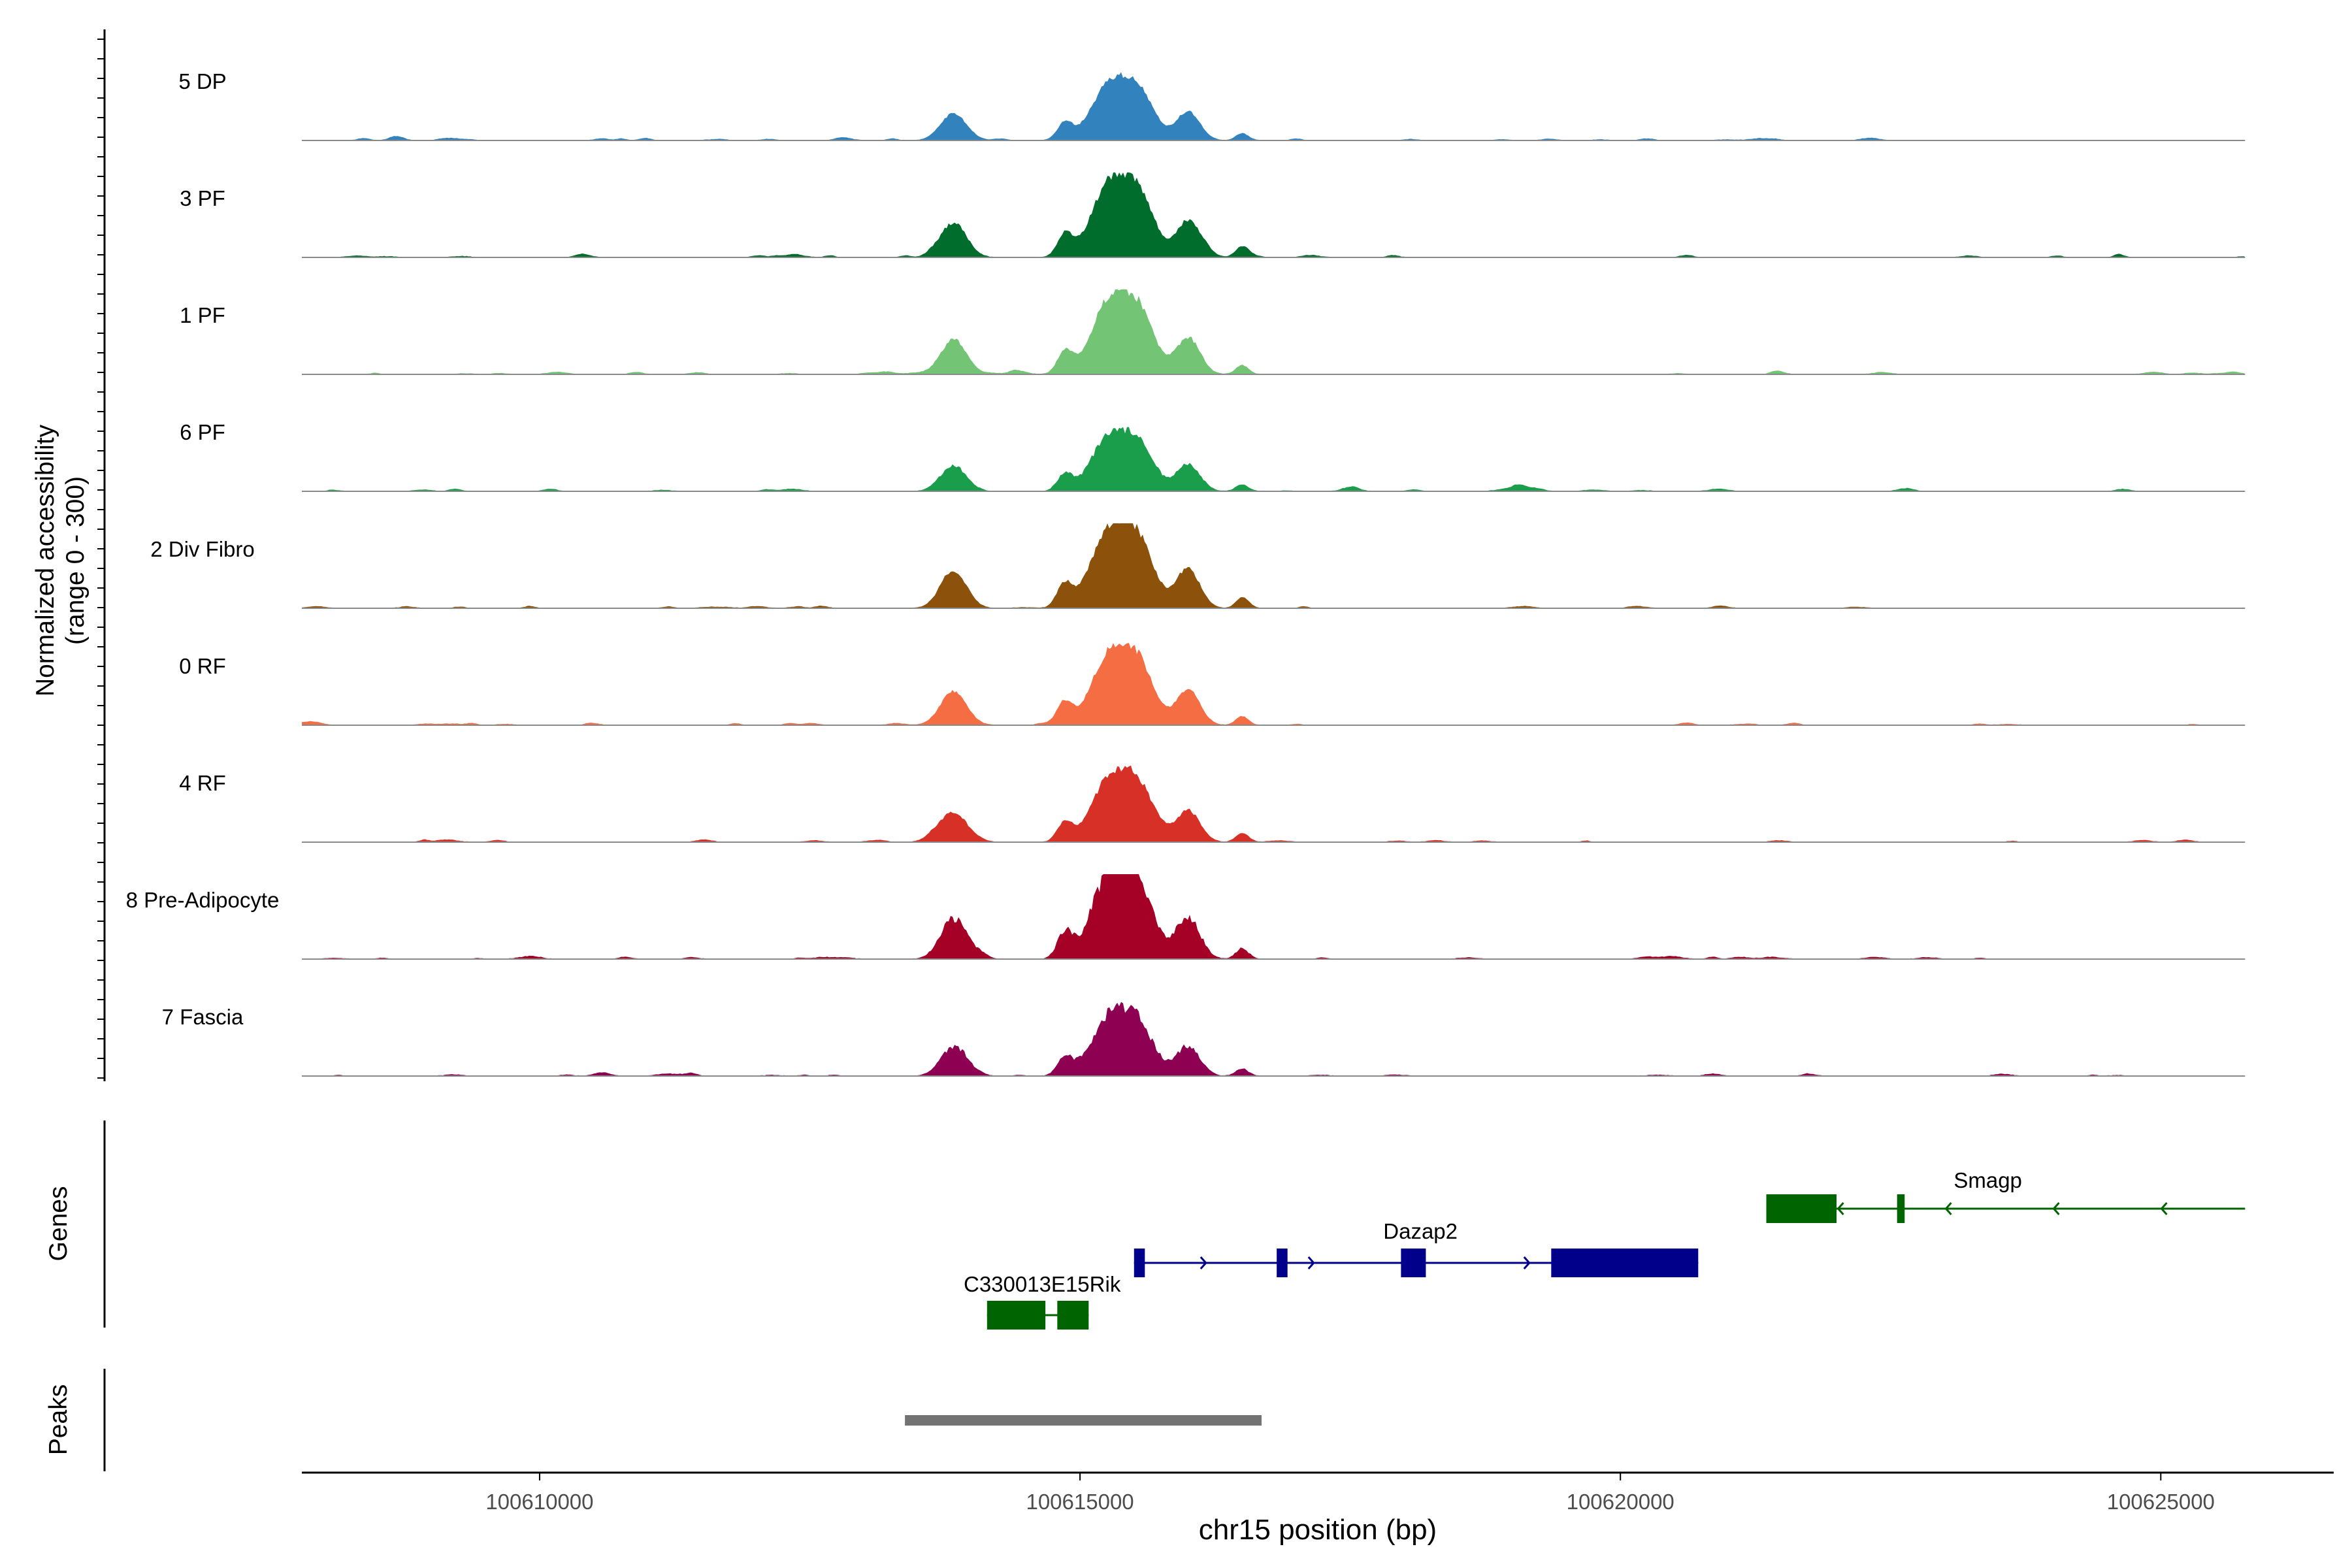  What do you see at coordinates (202, 783) in the screenshot?
I see `track-label: 4 RF` at bounding box center [202, 783].